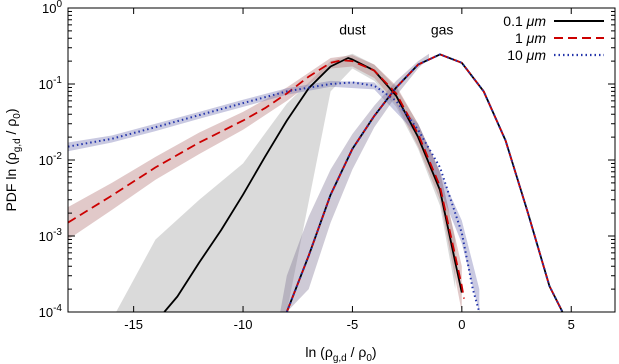 This screenshot has width=619, height=364. Describe the element at coordinates (133, 324) in the screenshot. I see `x-tick-label: -15` at that location.